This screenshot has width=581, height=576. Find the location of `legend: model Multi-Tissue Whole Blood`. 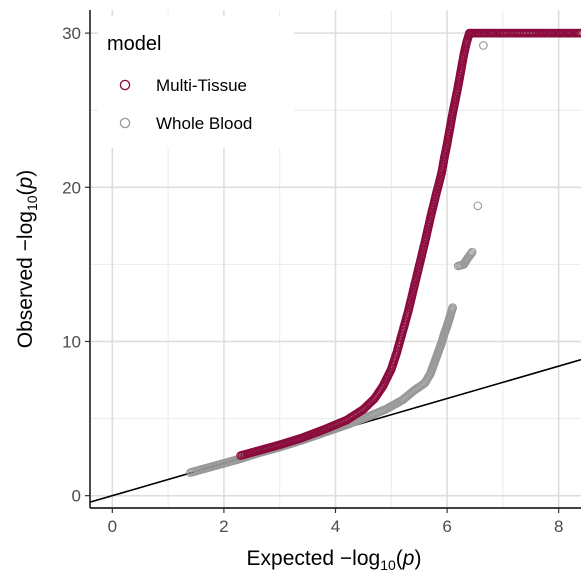

legend: model Multi-Tissue Whole Blood is located at coordinates (196, 82).